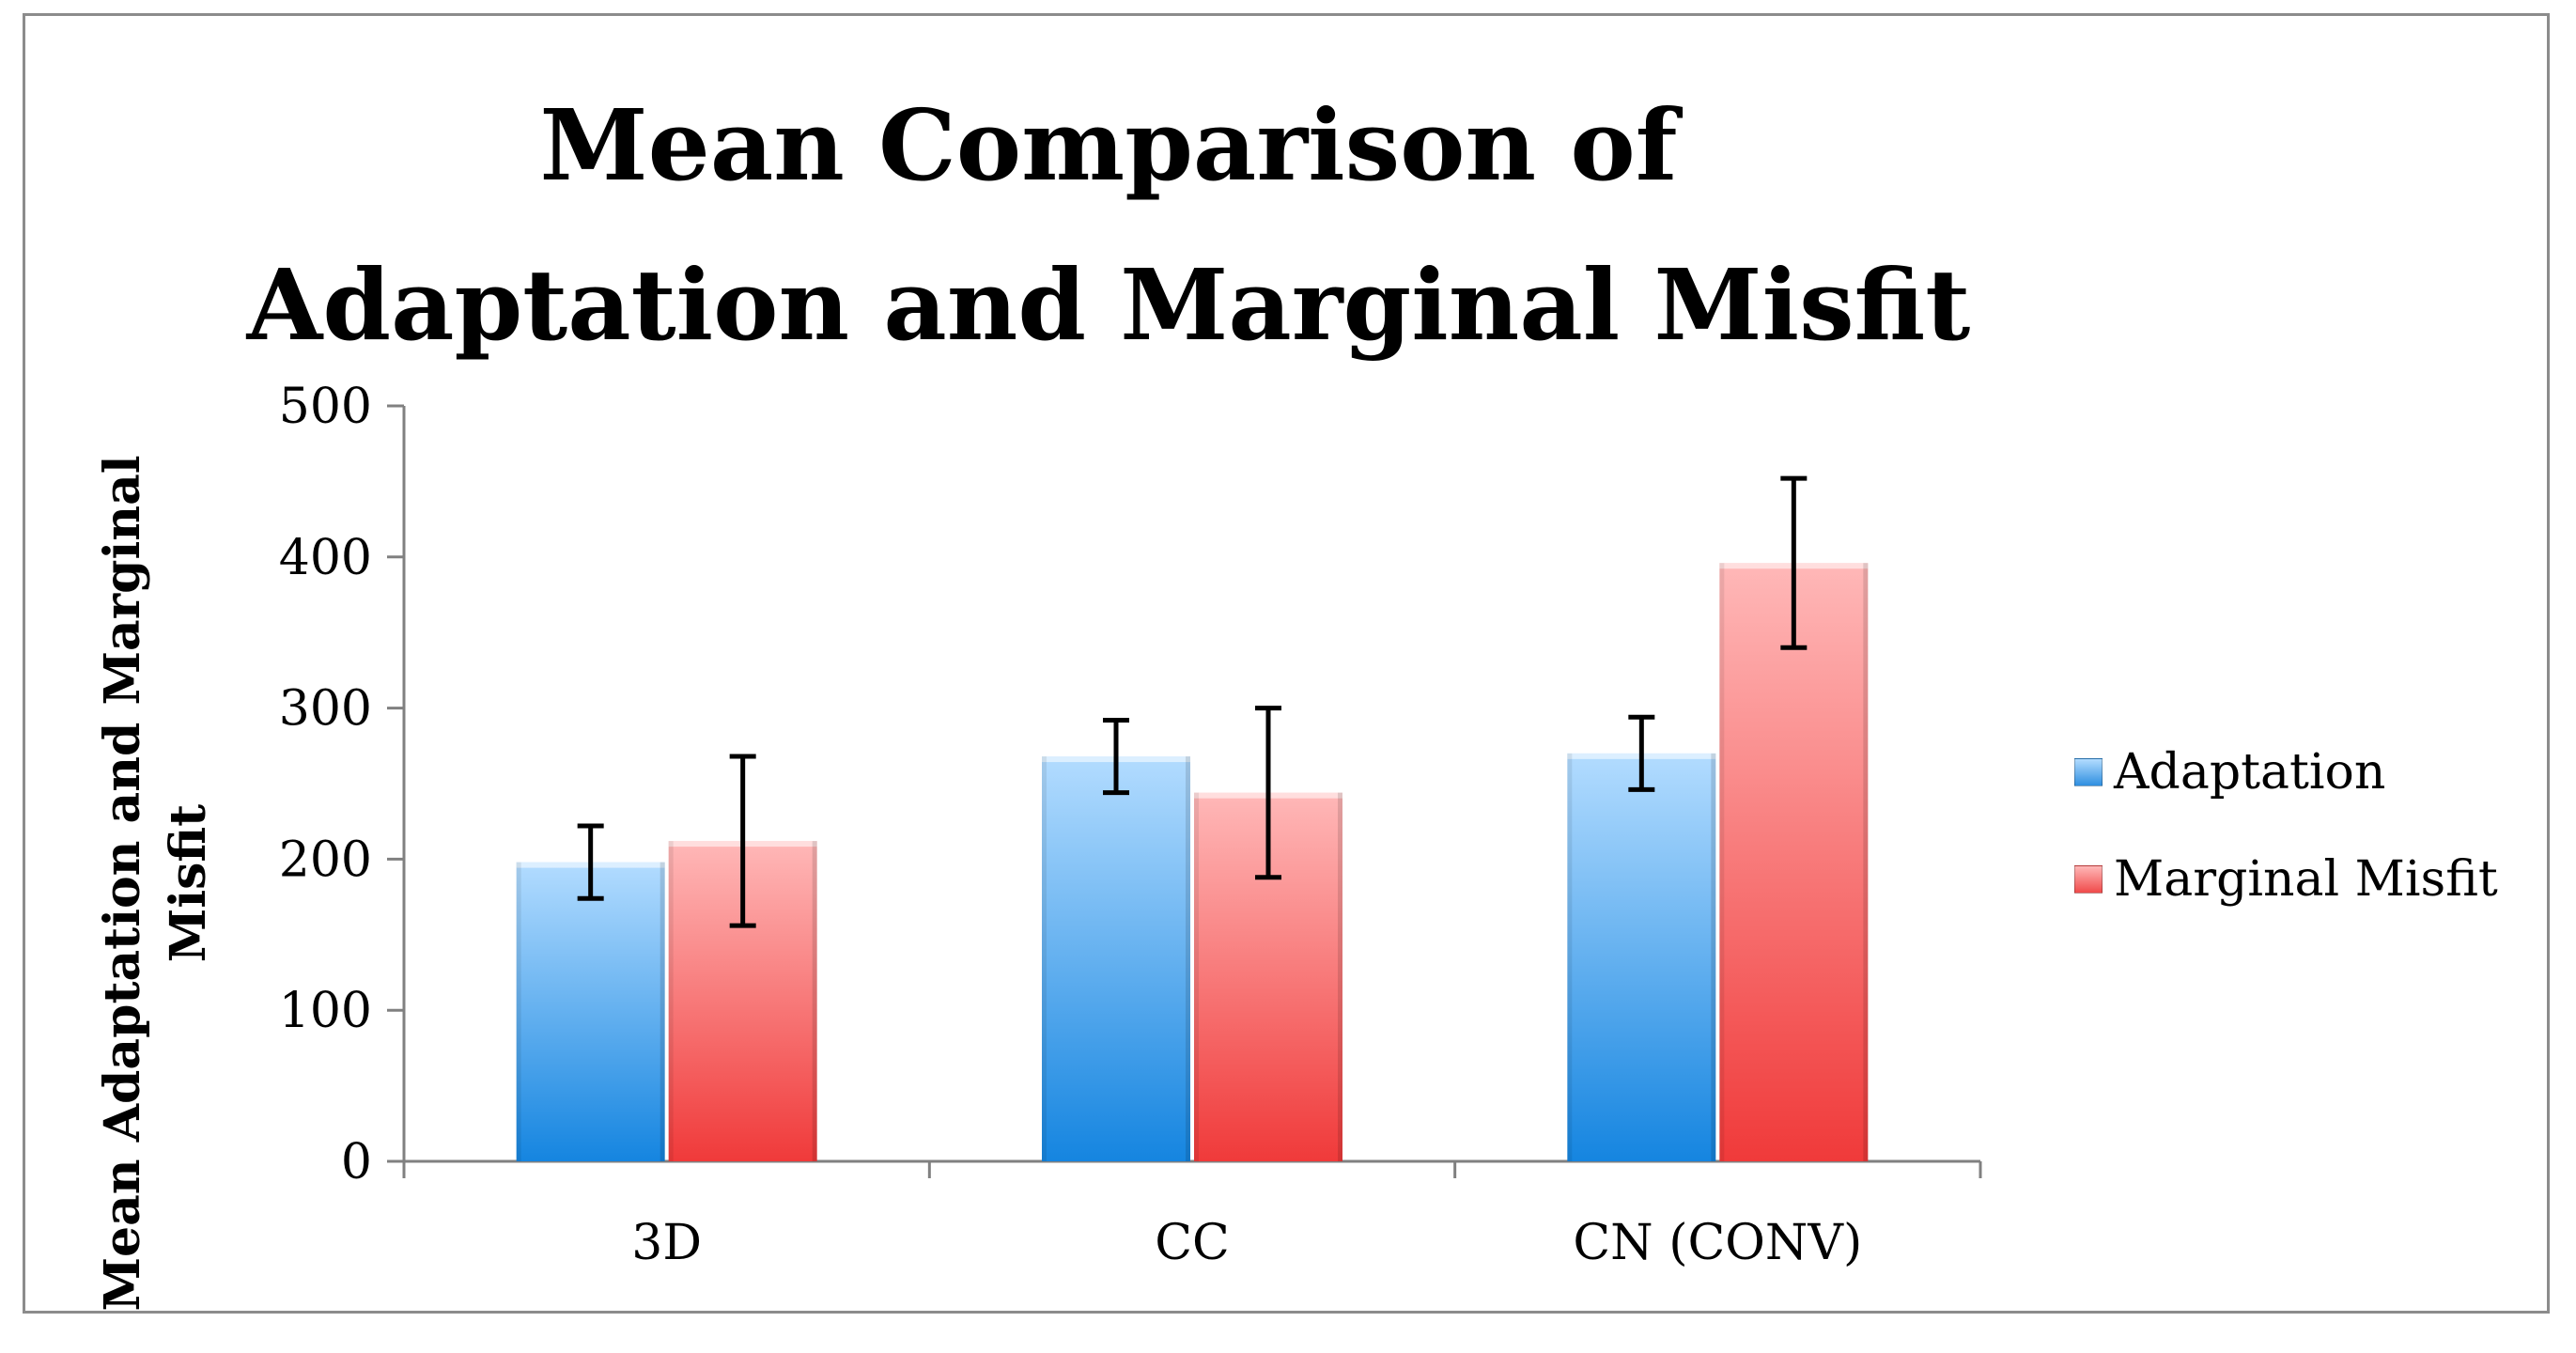  What do you see at coordinates (325, 709) in the screenshot?
I see `y-tick-label: 300` at bounding box center [325, 709].